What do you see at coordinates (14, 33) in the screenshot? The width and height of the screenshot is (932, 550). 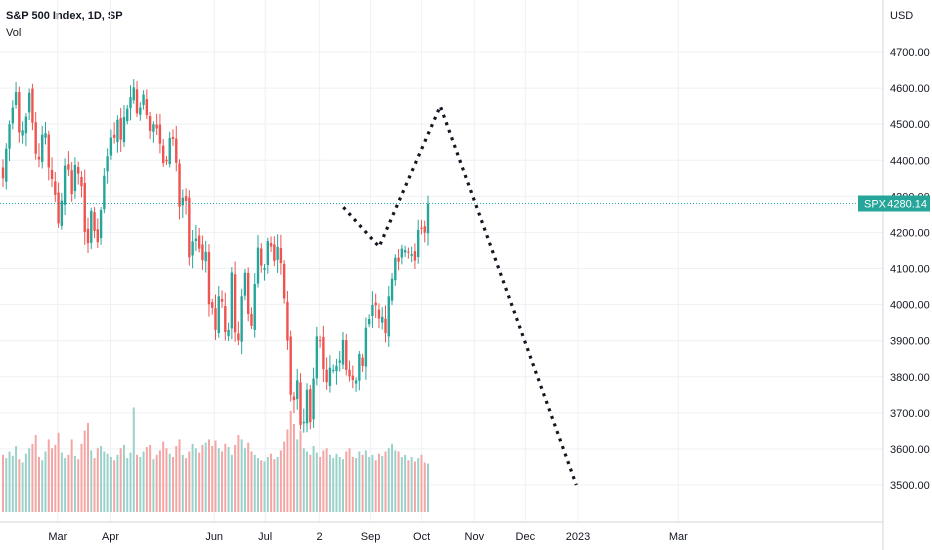 I see `volume-indicator-label: Vol` at bounding box center [14, 33].